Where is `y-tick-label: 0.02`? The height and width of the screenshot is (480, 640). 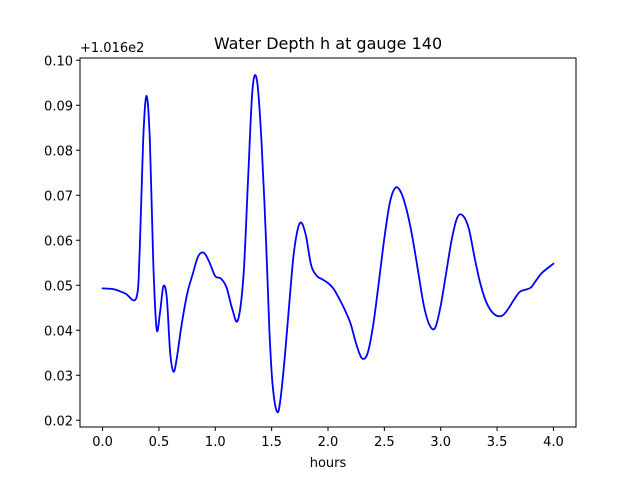
y-tick-label: 0.02 is located at coordinates (58, 421).